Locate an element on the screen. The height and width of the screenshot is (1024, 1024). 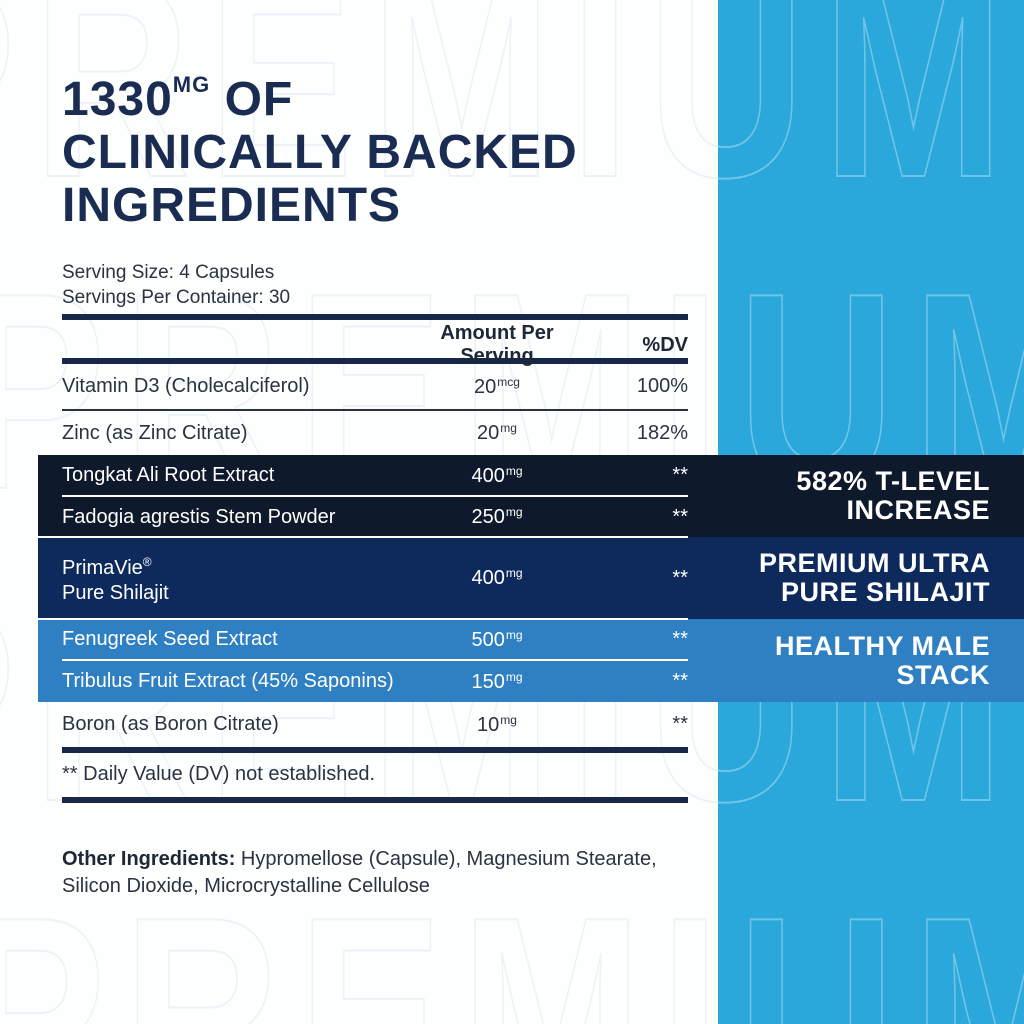
table-row: Boron (as Boron Citrate) 10mg ** is located at coordinates (375, 724).